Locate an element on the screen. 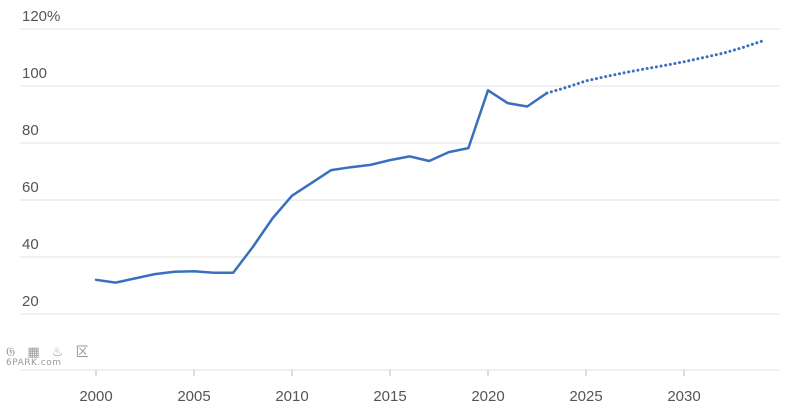  watermark-logo: 𝔊 ▦ ♨ 区 6PARK.com is located at coordinates (49, 357).